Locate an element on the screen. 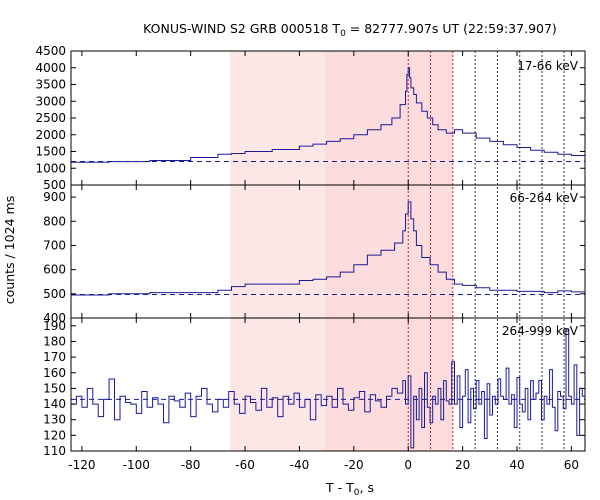  y-tick-label-3-5: 150 is located at coordinates (54, 388).